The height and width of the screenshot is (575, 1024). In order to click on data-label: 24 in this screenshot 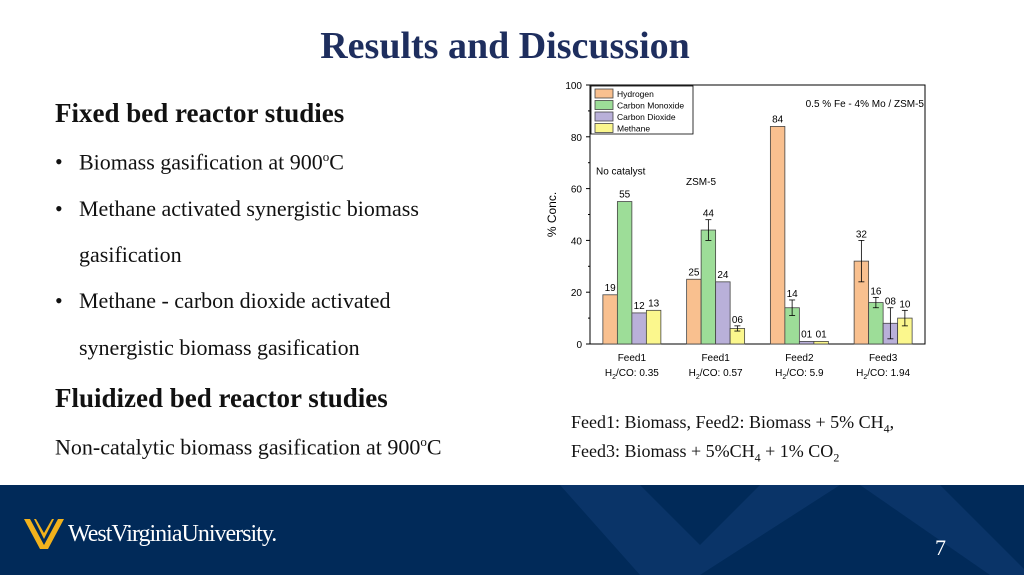, I will do `click(723, 275)`.